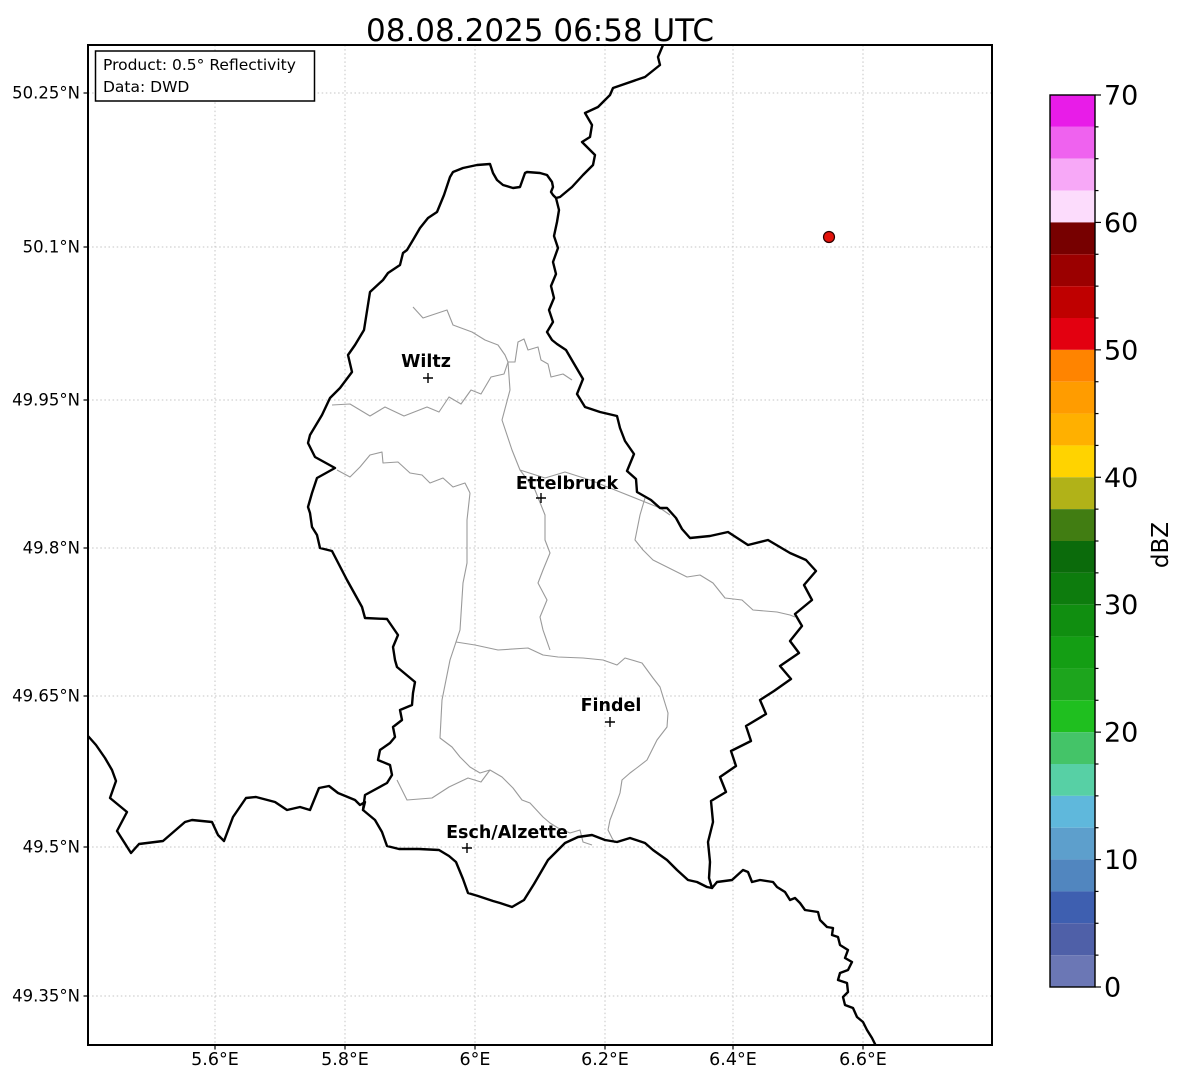 The width and height of the screenshot is (1184, 1081). I want to click on colorbar-outline, so click(1072, 541).